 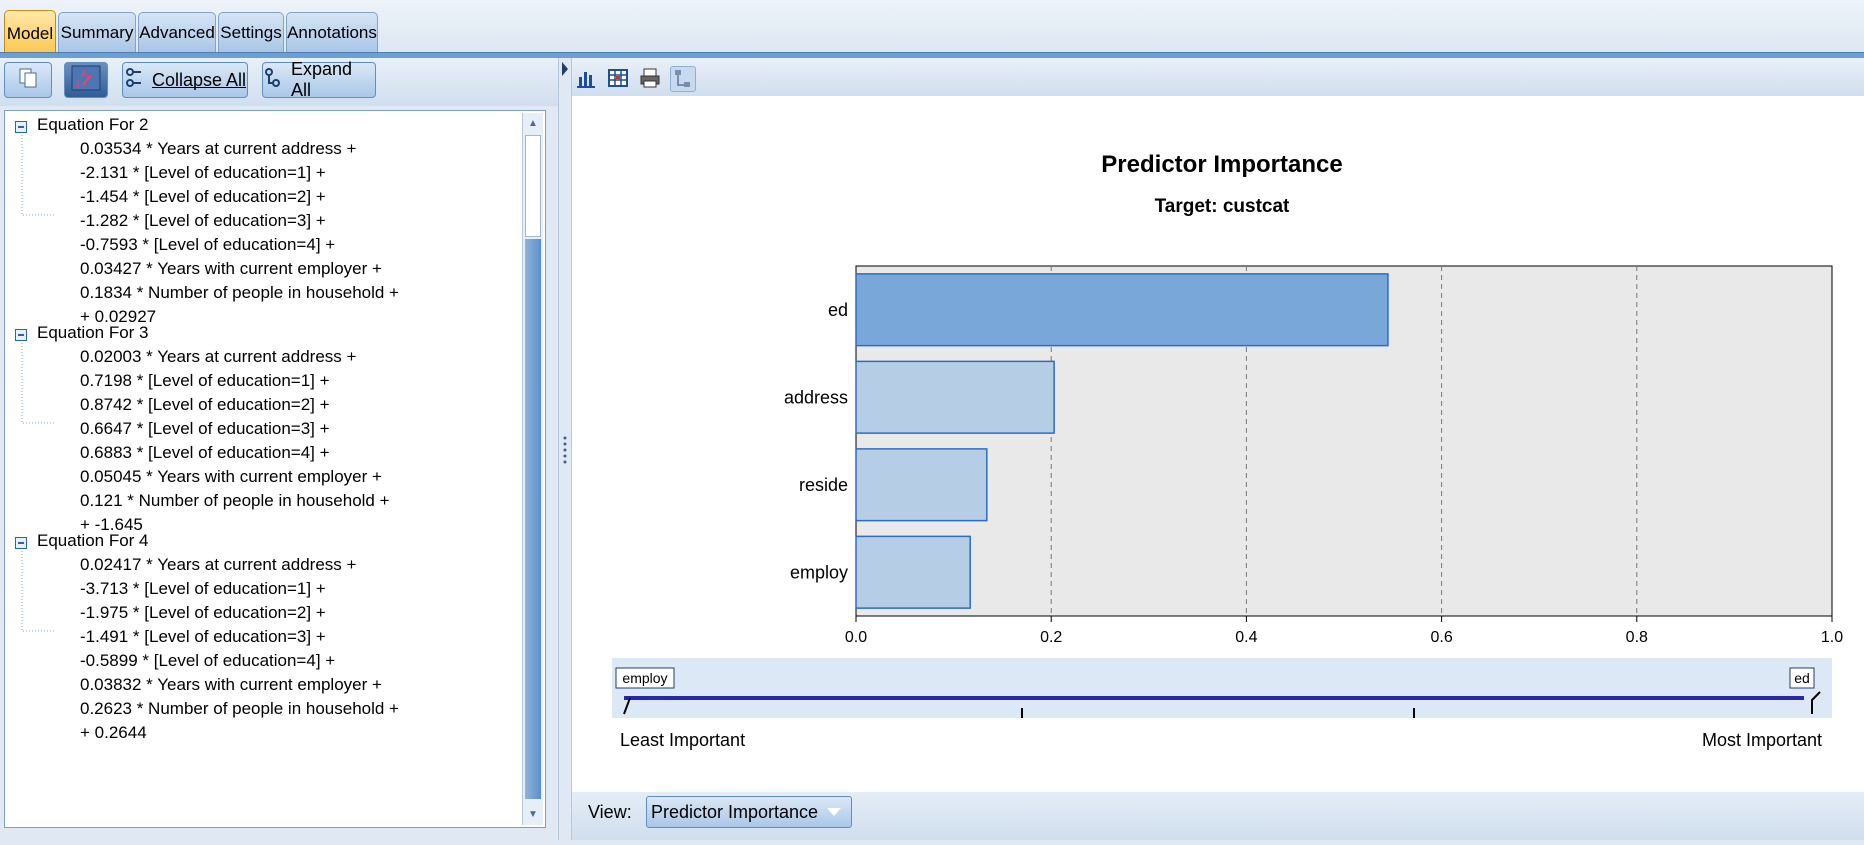 I want to click on scroll-down-icon: ▼, so click(x=533, y=814).